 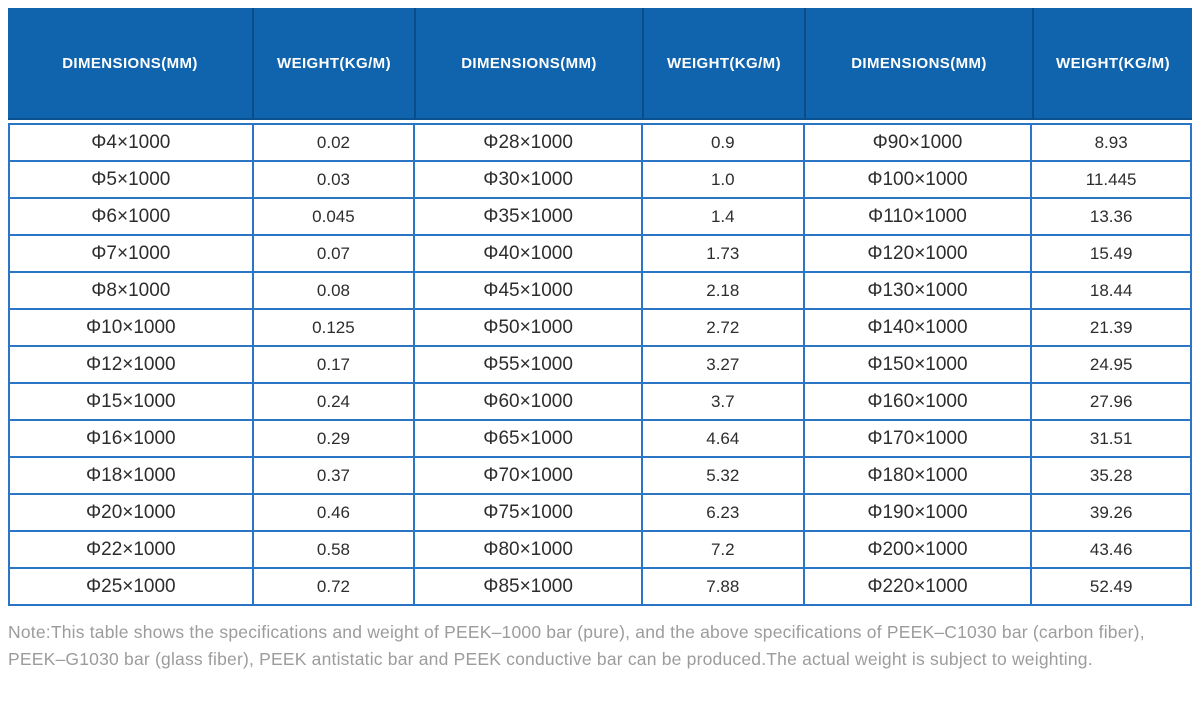 I want to click on table-row: Φ8×1000 0.08 Φ45×1000 2.18 Φ130×1000 18.44, so click(x=600, y=290).